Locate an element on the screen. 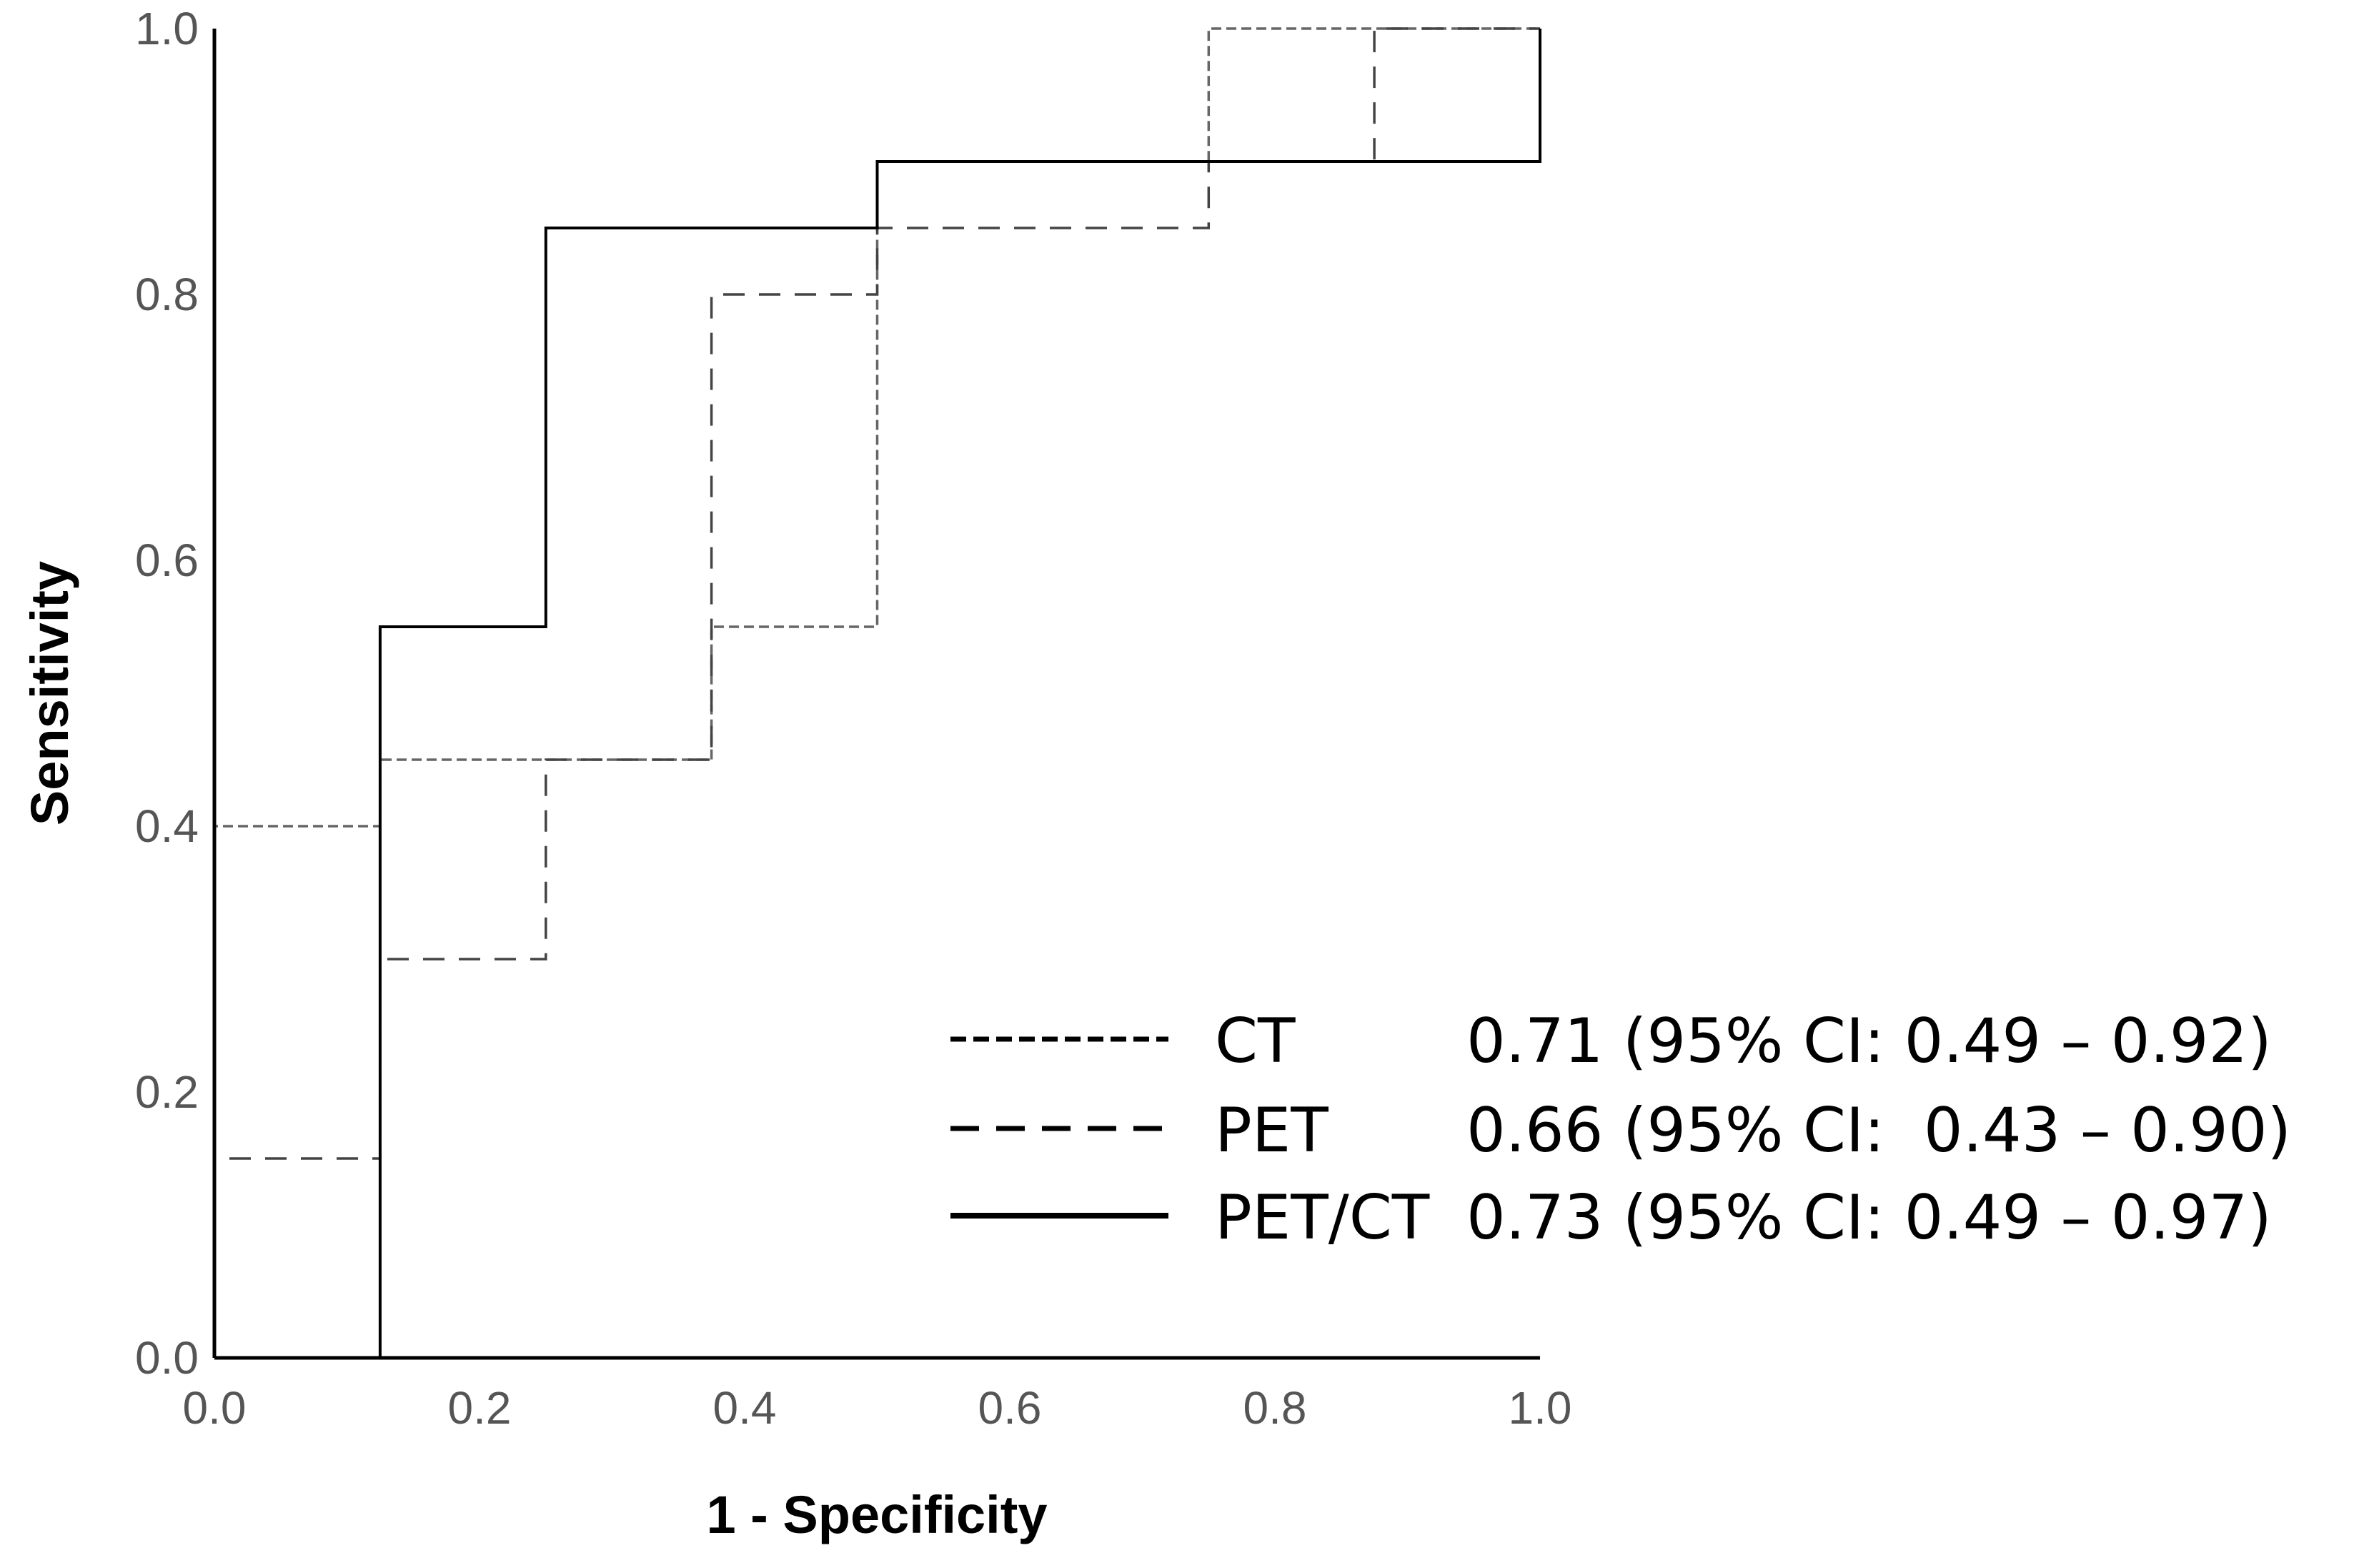  y-tick-label: 0.4 is located at coordinates (167, 826).